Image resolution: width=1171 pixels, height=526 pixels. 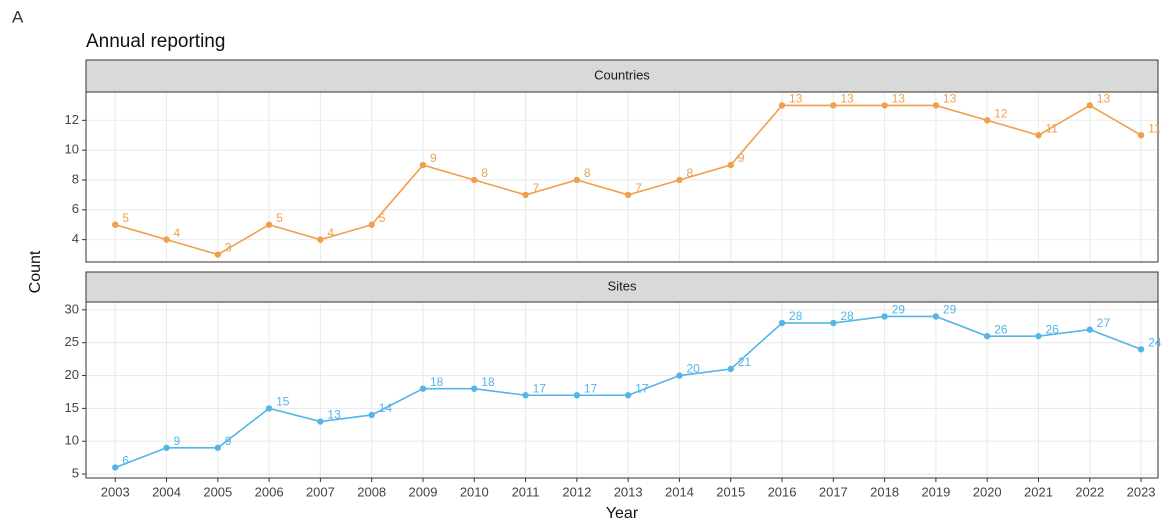 I want to click on x-tick-label: 2022, so click(x=1089, y=491).